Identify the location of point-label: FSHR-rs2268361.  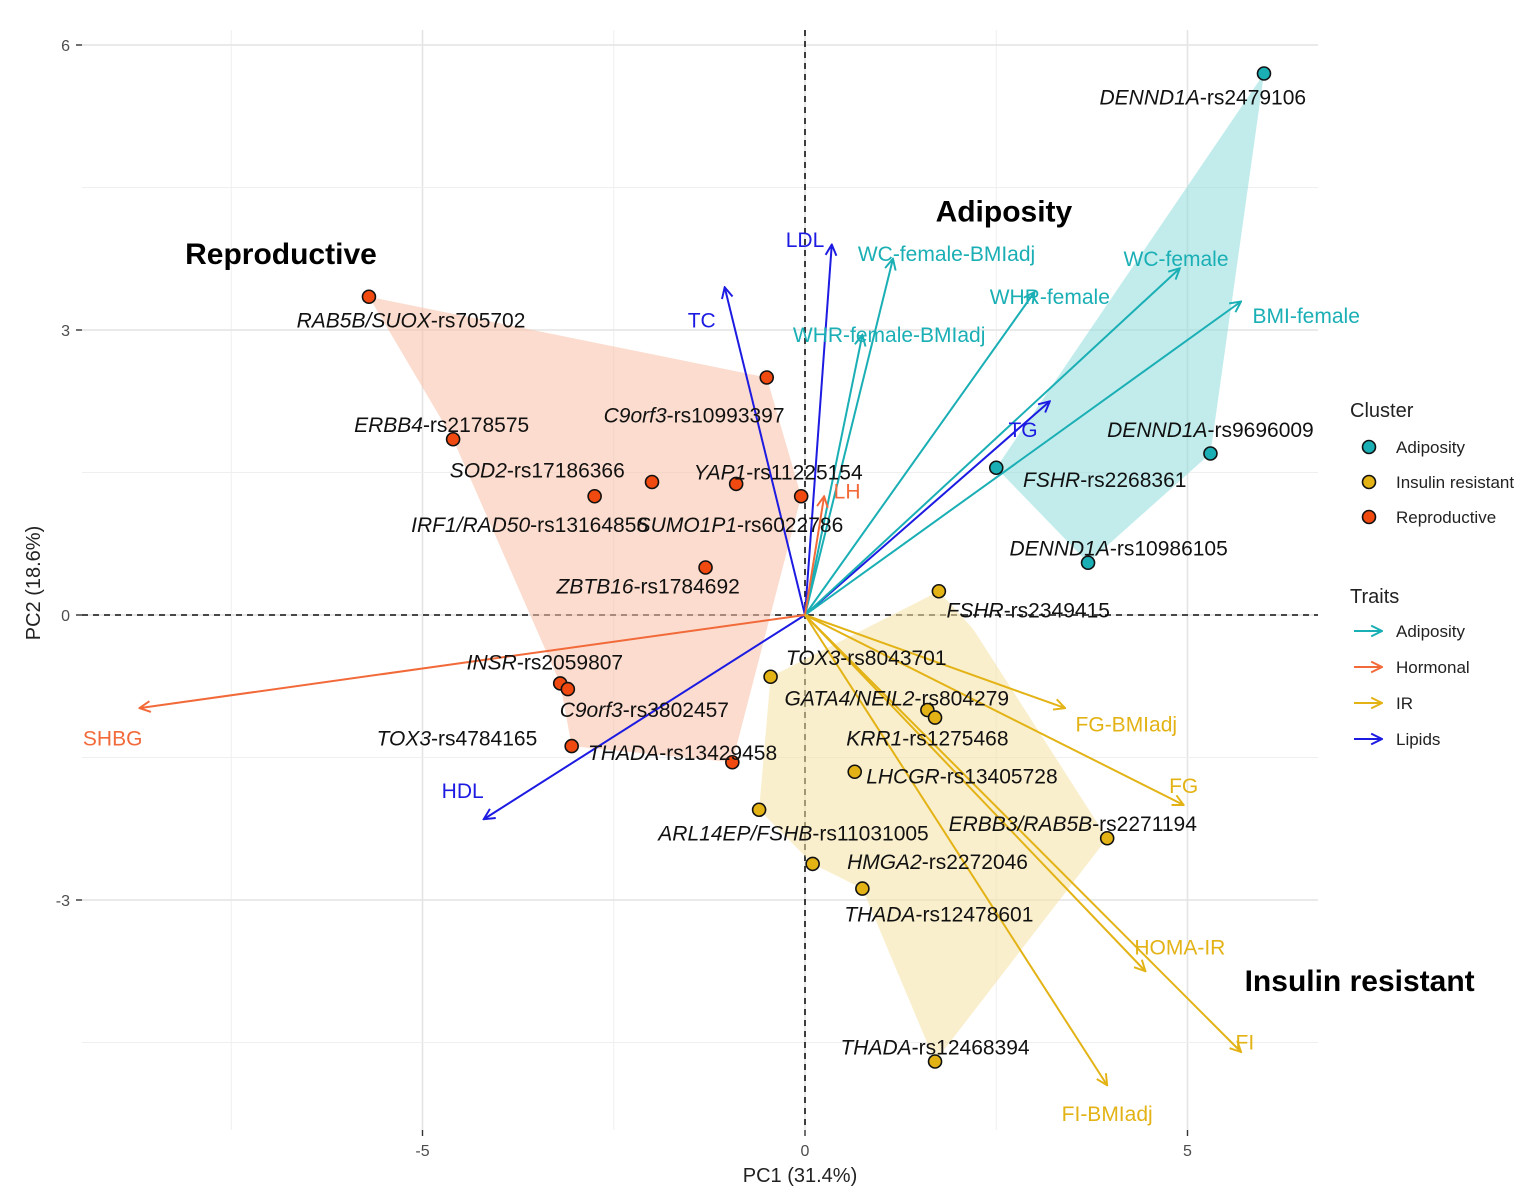
(1104, 480).